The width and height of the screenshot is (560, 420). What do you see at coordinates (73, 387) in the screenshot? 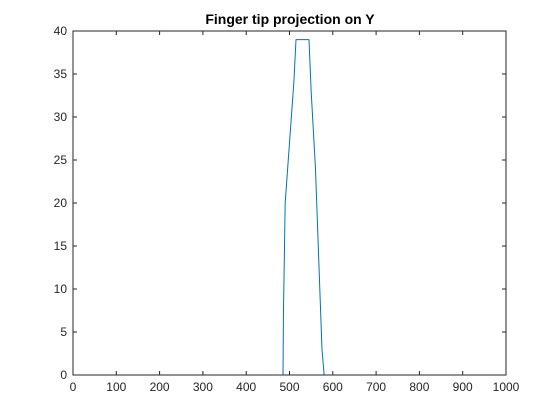
I see `x-tick-label: 0` at bounding box center [73, 387].